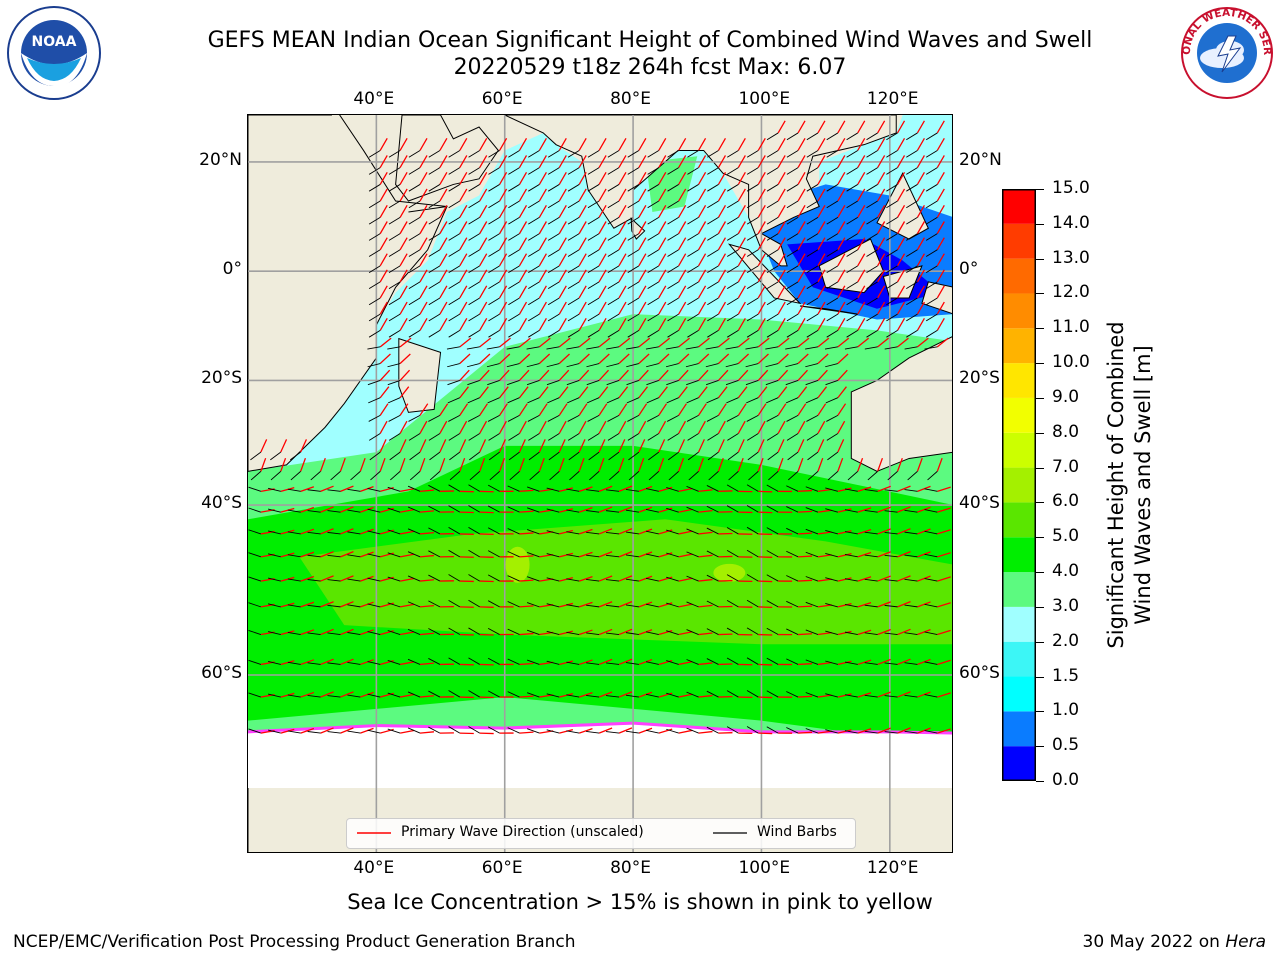 This screenshot has height=960, width=1280. Describe the element at coordinates (1066, 780) in the screenshot. I see `colorbar-tick-label: 0.0` at that location.